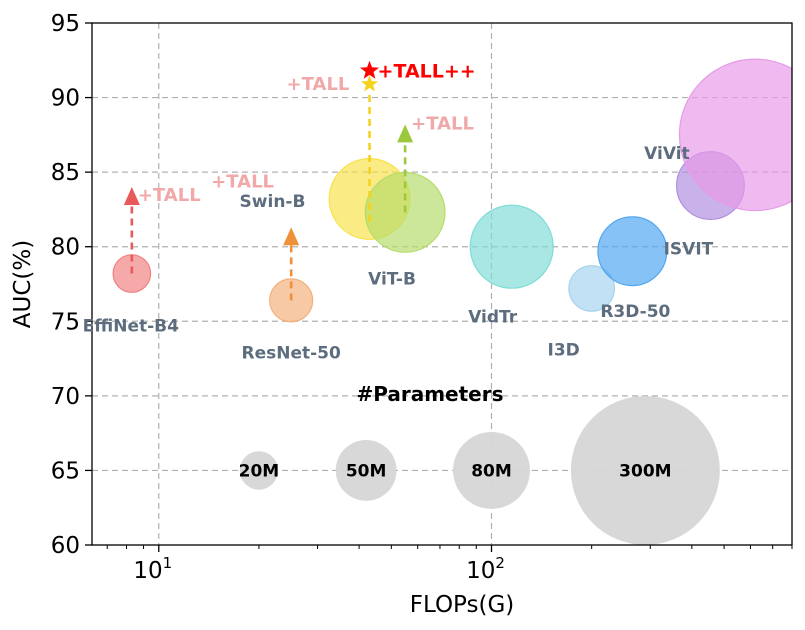 Image resolution: width=805 pixels, height=630 pixels. Describe the element at coordinates (65, 397) in the screenshot. I see `y-tick-label: 70` at that location.